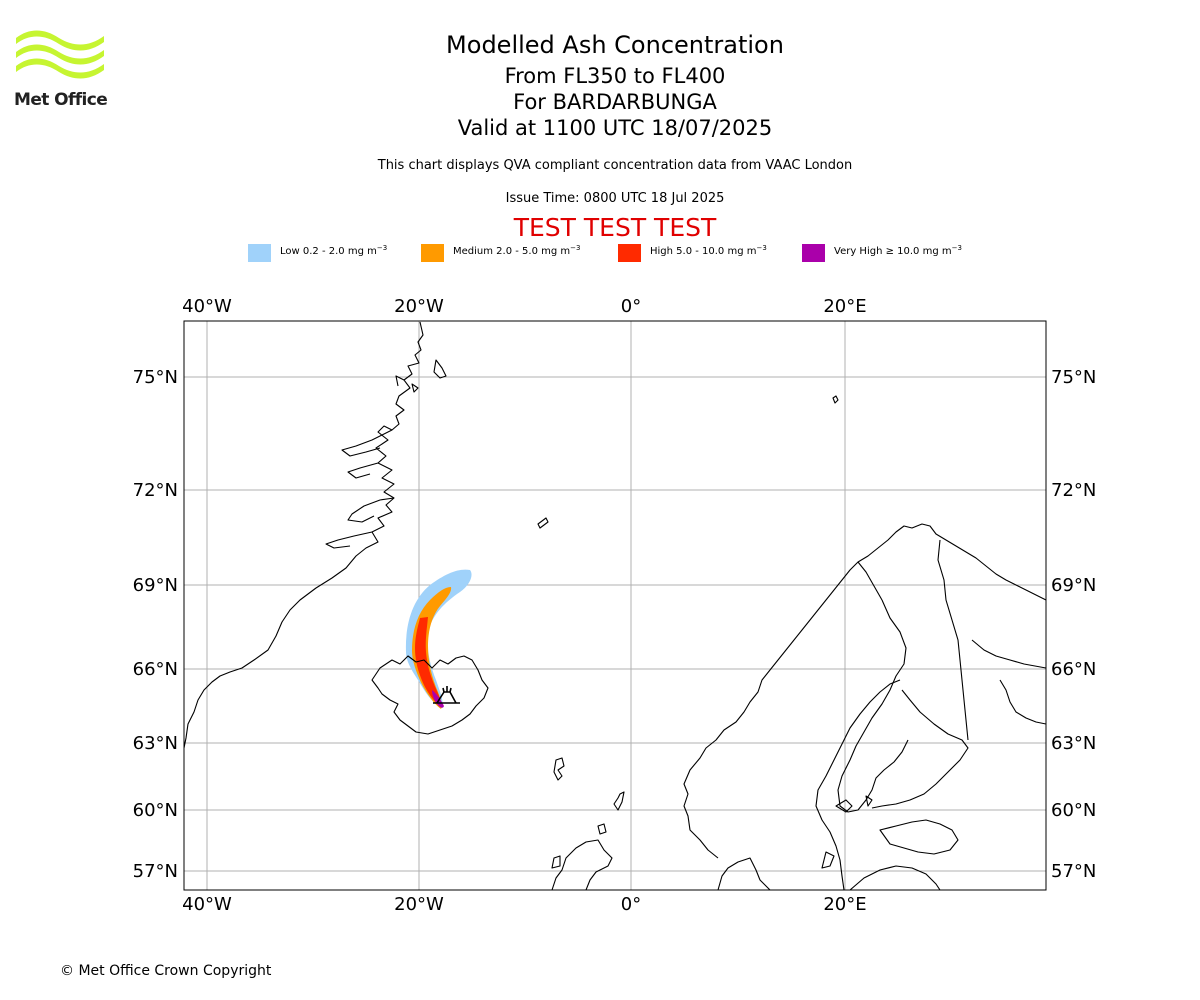 This screenshot has height=1000, width=1200. I want to click on issue-time: Issue Time: 0800 UTC 18 Jul 2025, so click(615, 198).